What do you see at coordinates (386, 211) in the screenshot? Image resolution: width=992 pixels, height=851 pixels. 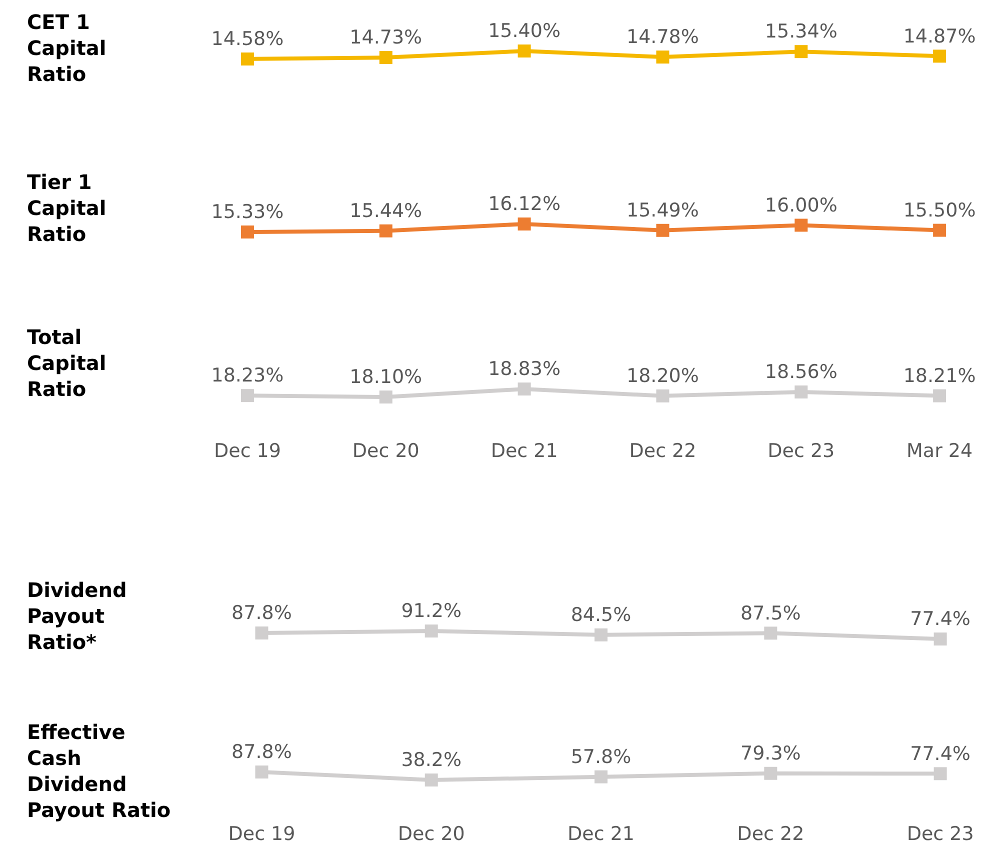 I see `data-label: 15.44%` at bounding box center [386, 211].